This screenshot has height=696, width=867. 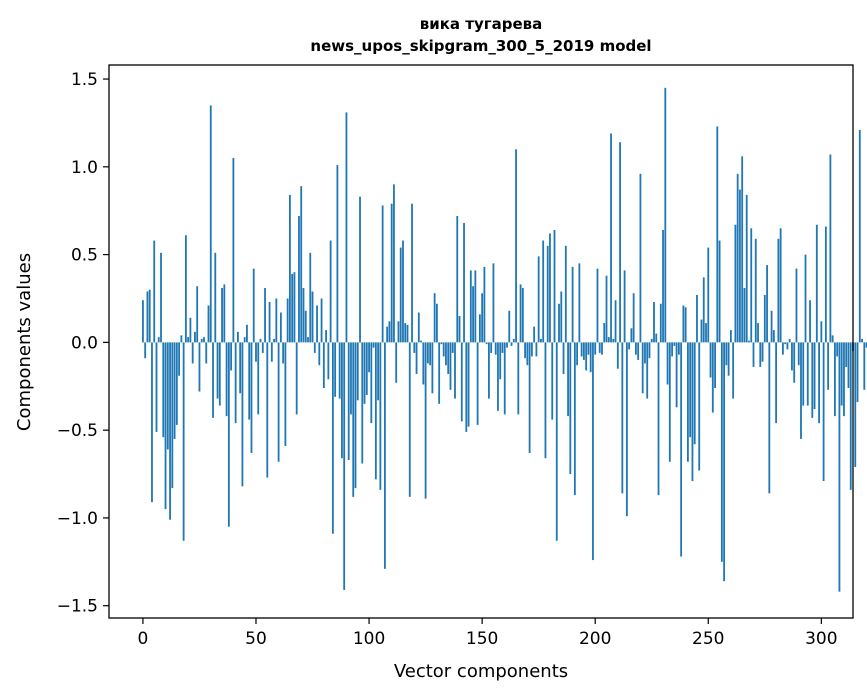 I want to click on x-tick-label: 200, so click(x=595, y=639).